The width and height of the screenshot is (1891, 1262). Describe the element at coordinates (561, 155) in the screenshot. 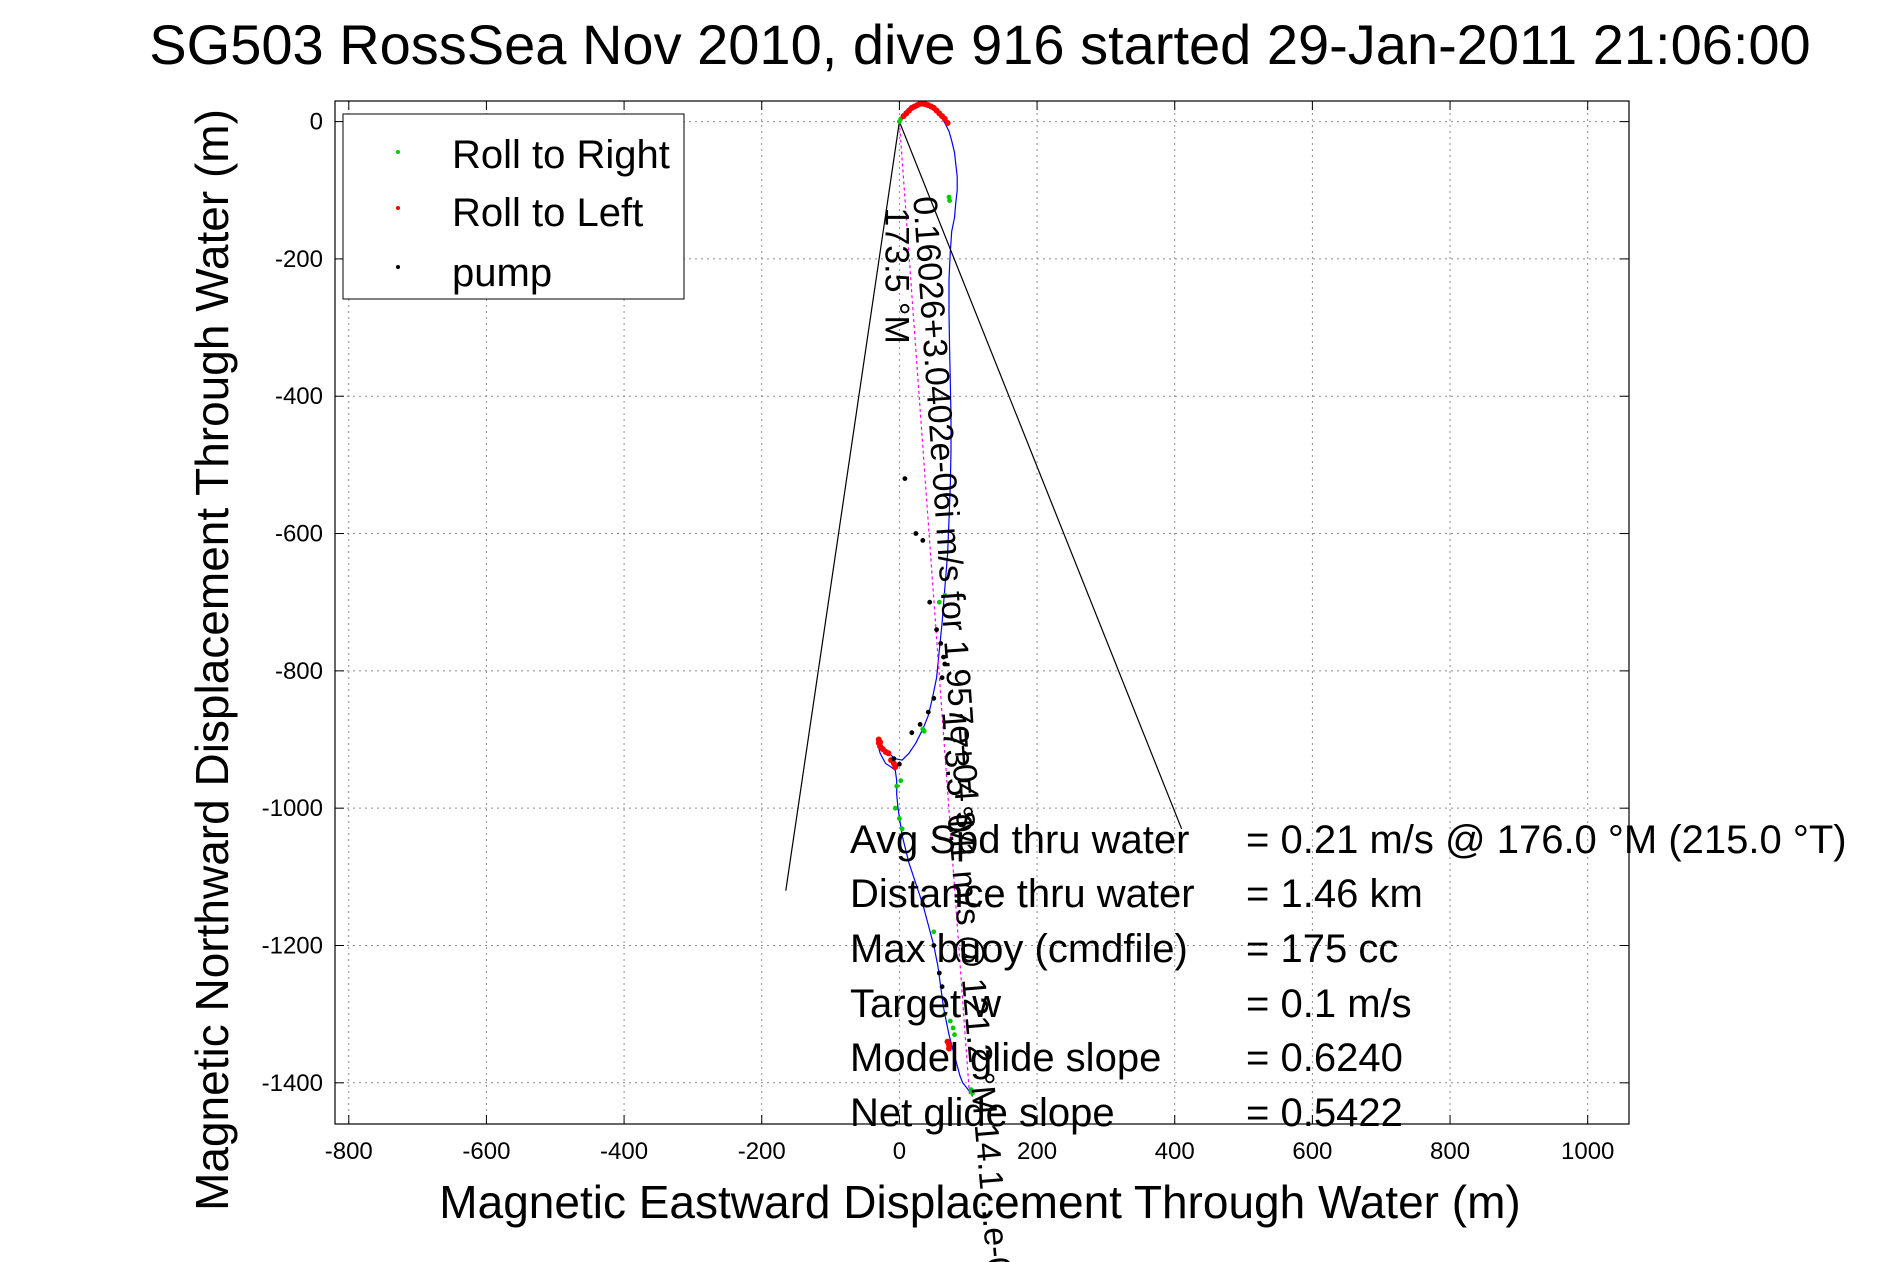

I see `legend-label-roll-right: Roll to Right` at that location.